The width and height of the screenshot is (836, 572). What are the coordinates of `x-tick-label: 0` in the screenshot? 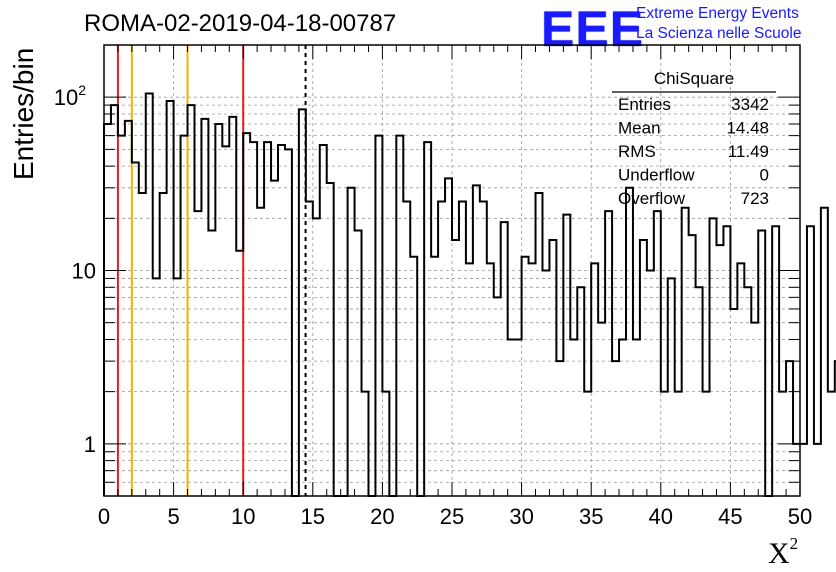 It's located at (104, 516).